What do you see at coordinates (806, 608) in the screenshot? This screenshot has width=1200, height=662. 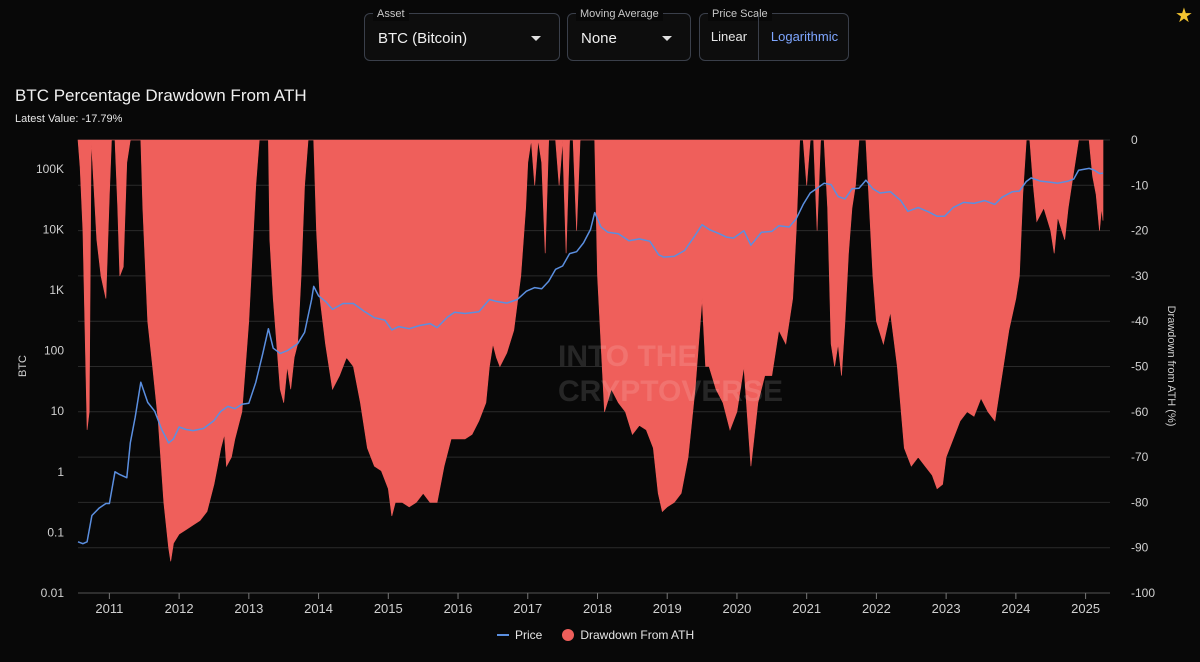 I see `x-tick-label: 2021` at bounding box center [806, 608].